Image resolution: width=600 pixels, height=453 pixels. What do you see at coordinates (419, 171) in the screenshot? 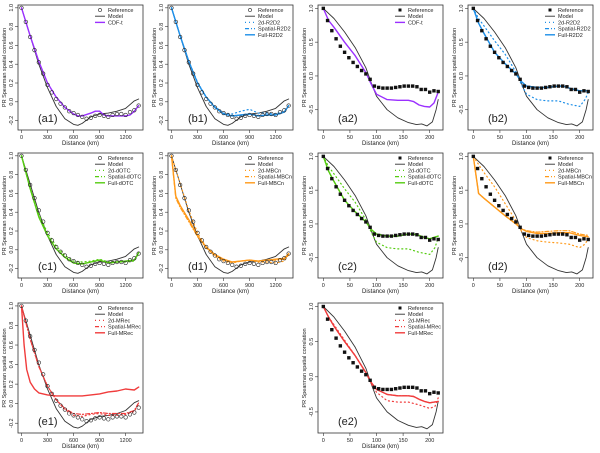
I see `legend-label: 2d-dOTC` at bounding box center [419, 171].